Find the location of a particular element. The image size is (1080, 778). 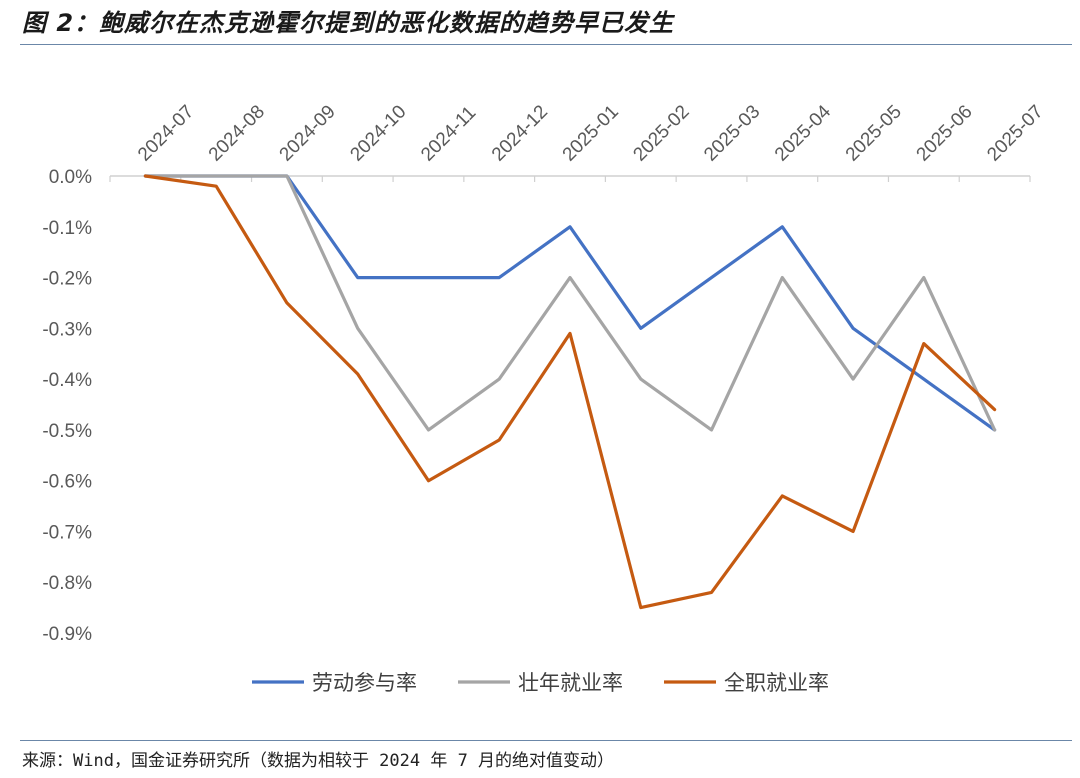

x-tick-label: 2025-06 is located at coordinates (945, 133).